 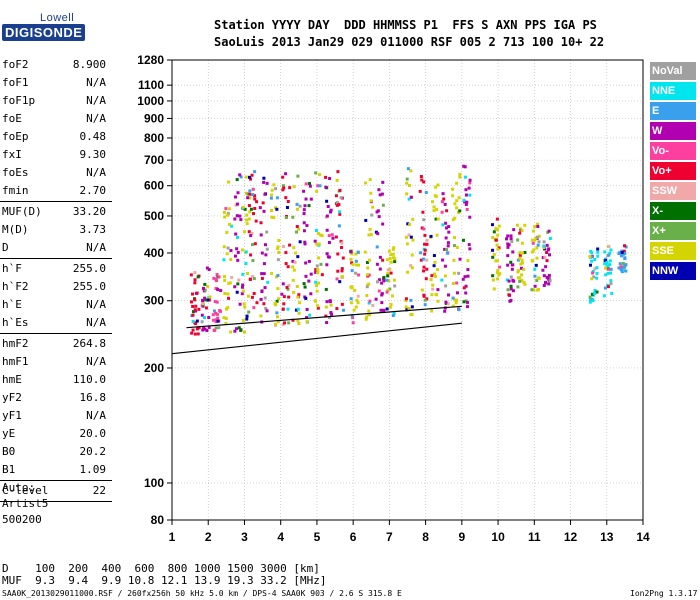 I want to click on param-label: foF1p, so click(x=19, y=100).